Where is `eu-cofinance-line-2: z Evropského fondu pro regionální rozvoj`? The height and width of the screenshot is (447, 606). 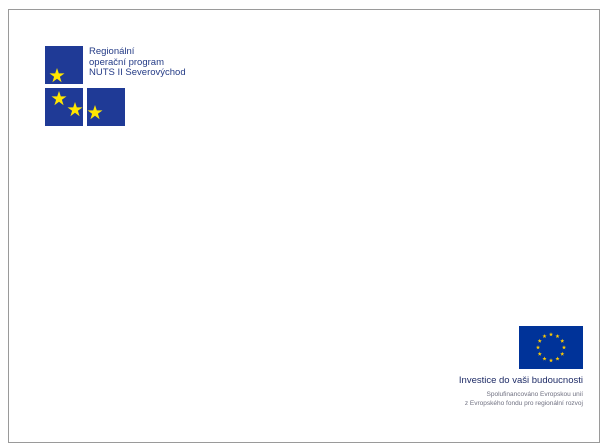 eu-cofinance-line-2: z Evropského fondu pro regionální rozvoj is located at coordinates (523, 403).